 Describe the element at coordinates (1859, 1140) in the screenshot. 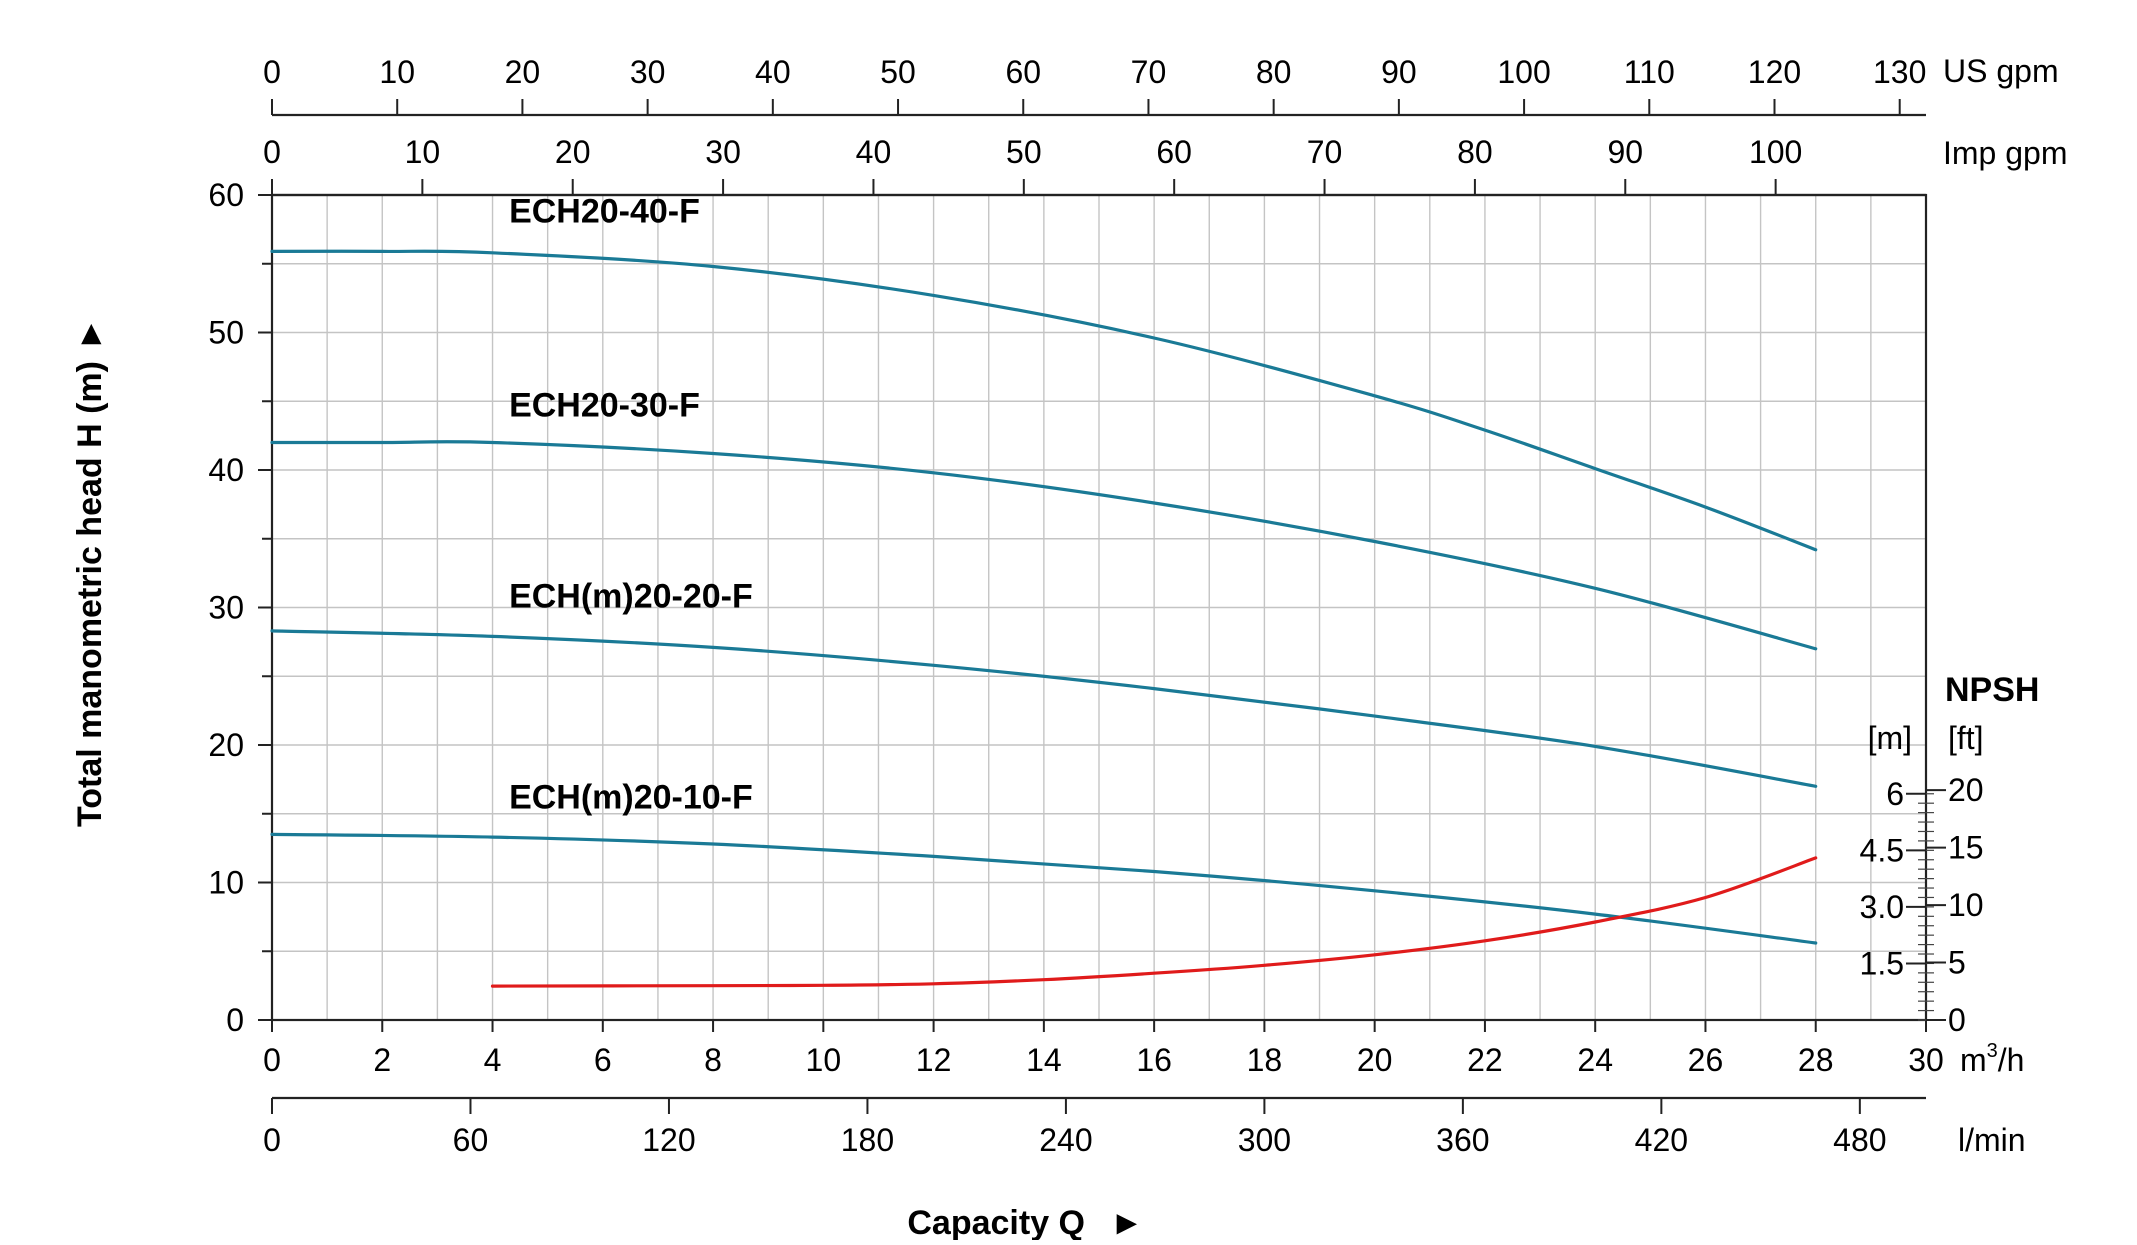

I see `lmin-tick-label: 480` at that location.